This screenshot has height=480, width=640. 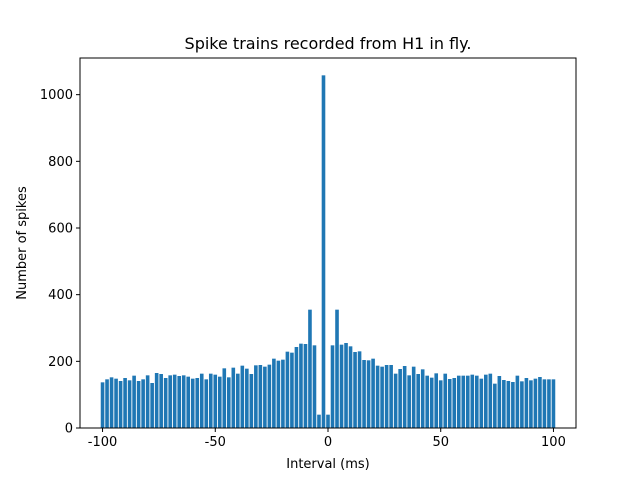 I want to click on x-tick-label: 0, so click(x=328, y=442).